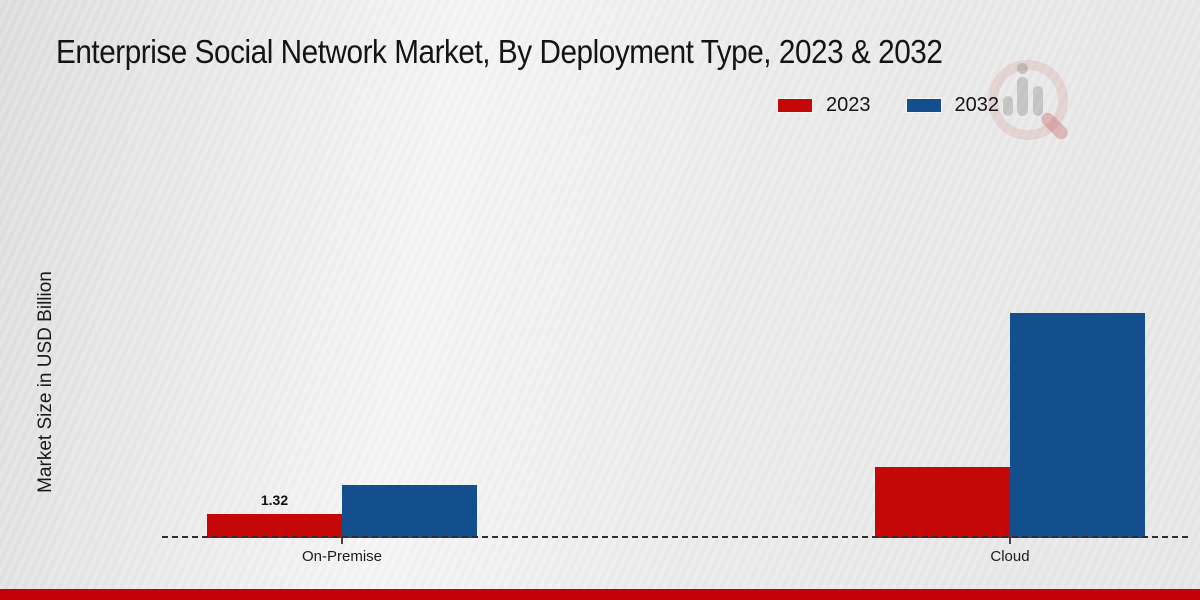 The width and height of the screenshot is (1200, 600). Describe the element at coordinates (848, 105) in the screenshot. I see `legend-label-2023: 2023` at that location.